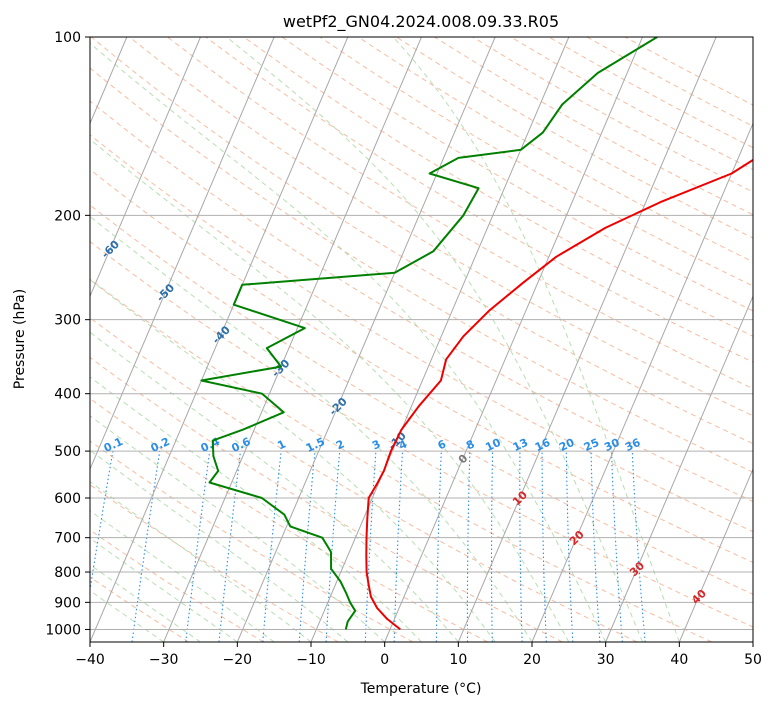  Describe the element at coordinates (110, 249) in the screenshot. I see `isotherm-label: -60` at that location.